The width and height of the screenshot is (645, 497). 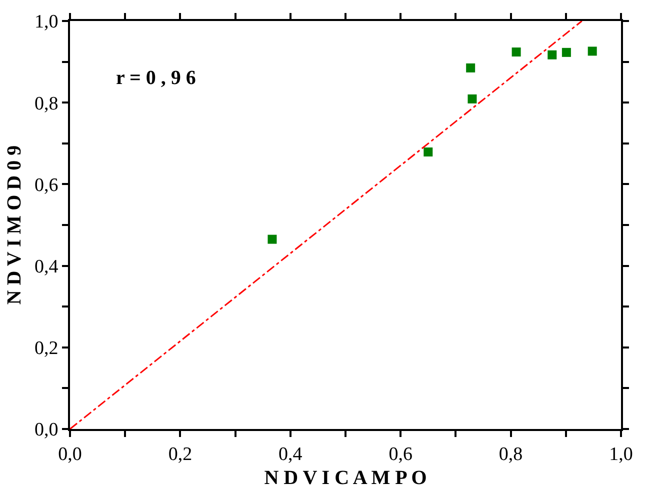 I want to click on x-tick-label: 0,6, so click(x=400, y=454).